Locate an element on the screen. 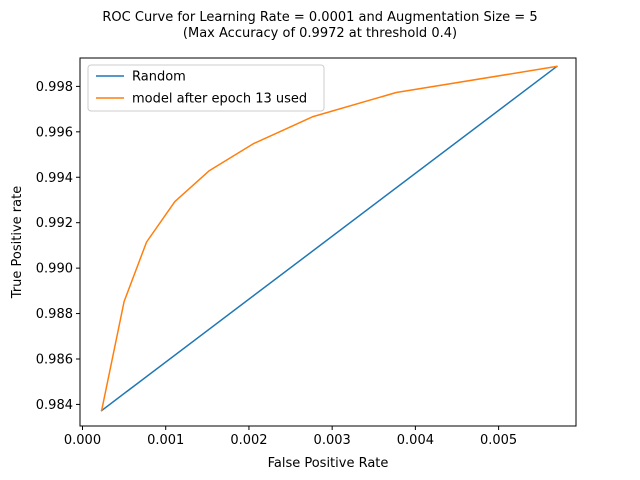 Image resolution: width=640 pixels, height=480 pixels. y-tick-label: 0.998 is located at coordinates (54, 87).